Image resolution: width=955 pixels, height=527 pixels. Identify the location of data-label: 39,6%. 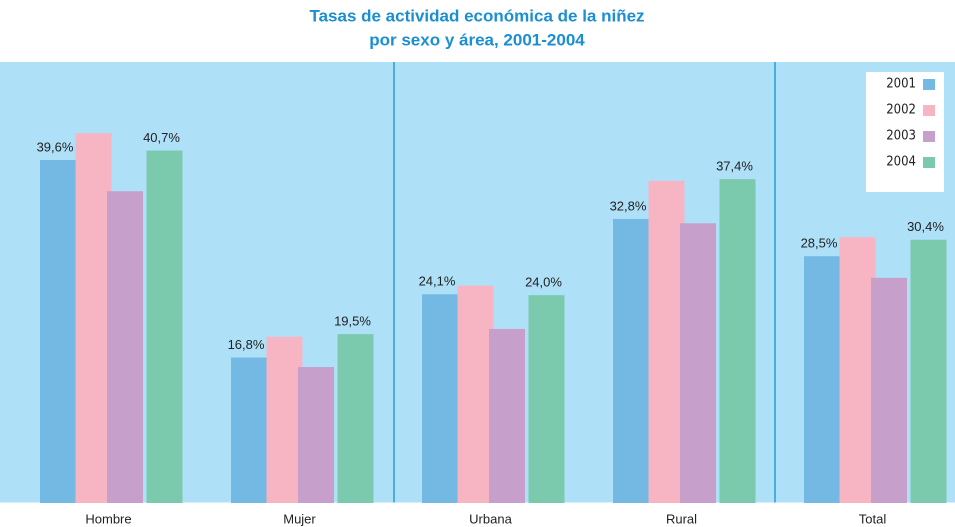
(55, 147).